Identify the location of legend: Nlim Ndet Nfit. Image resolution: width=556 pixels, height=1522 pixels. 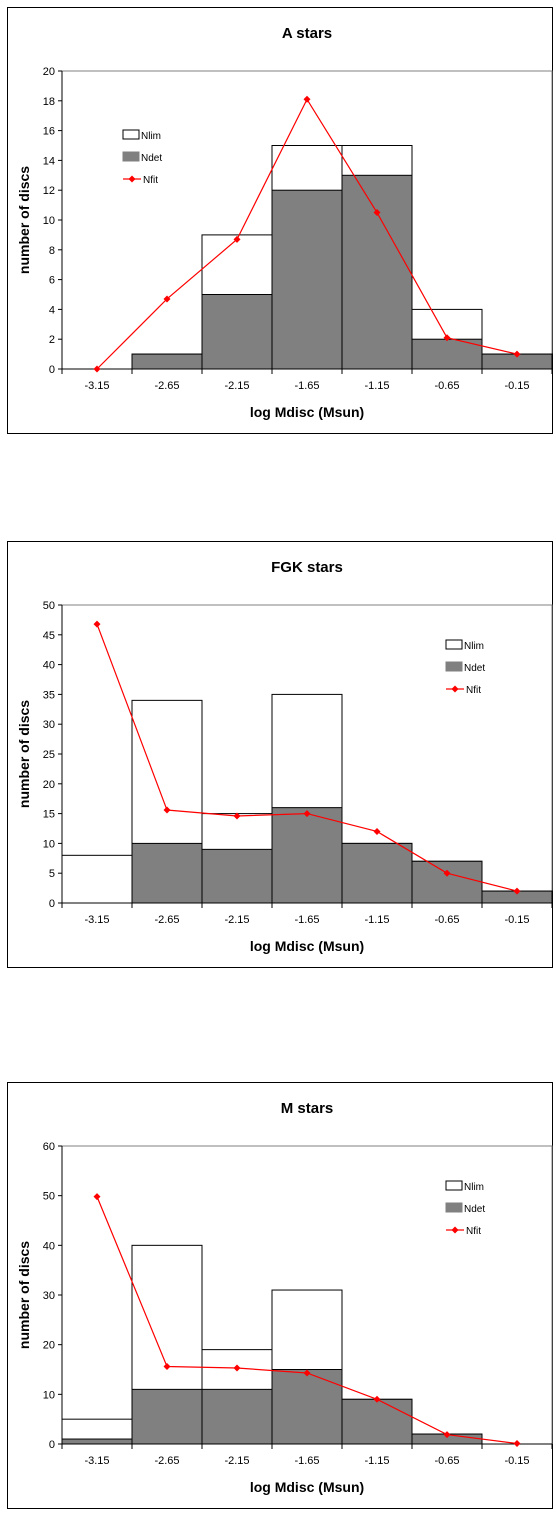
(465, 667).